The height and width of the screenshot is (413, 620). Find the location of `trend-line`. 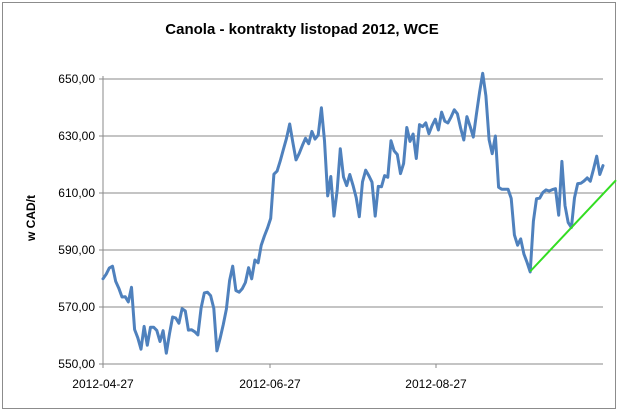

trend-line is located at coordinates (573, 226).